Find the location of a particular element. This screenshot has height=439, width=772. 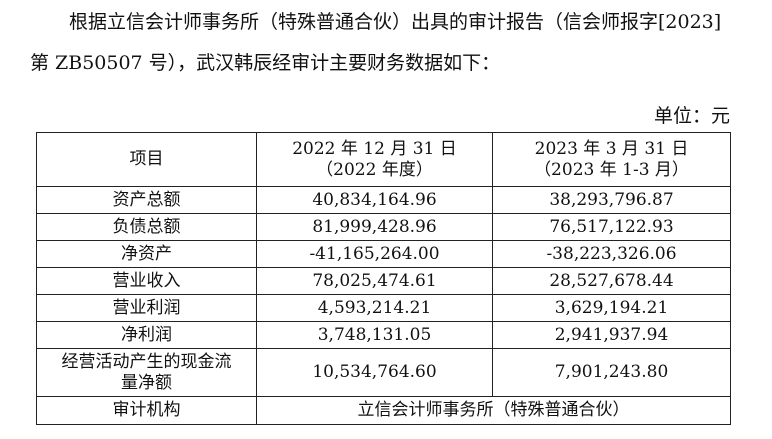

row-label: 净利润 is located at coordinates (146, 335).